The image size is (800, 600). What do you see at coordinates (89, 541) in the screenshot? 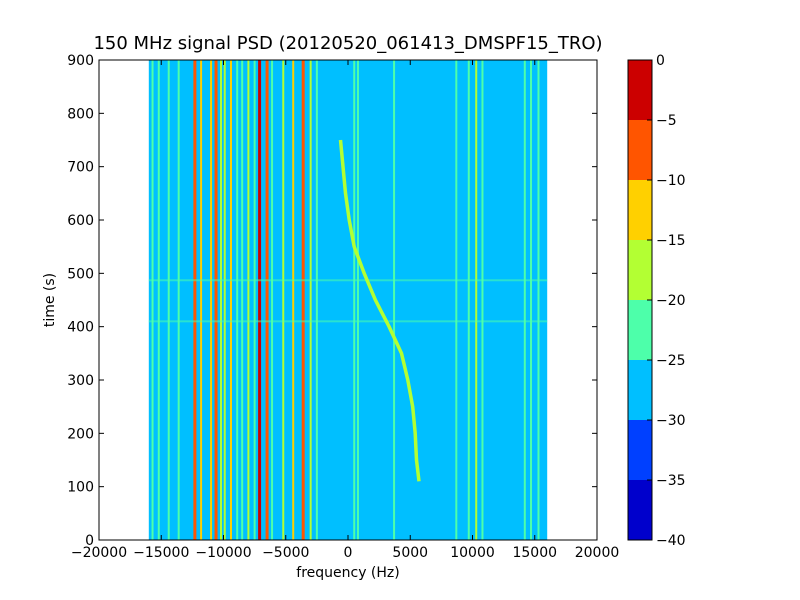
I see `y-tick-label: 0` at bounding box center [89, 541].